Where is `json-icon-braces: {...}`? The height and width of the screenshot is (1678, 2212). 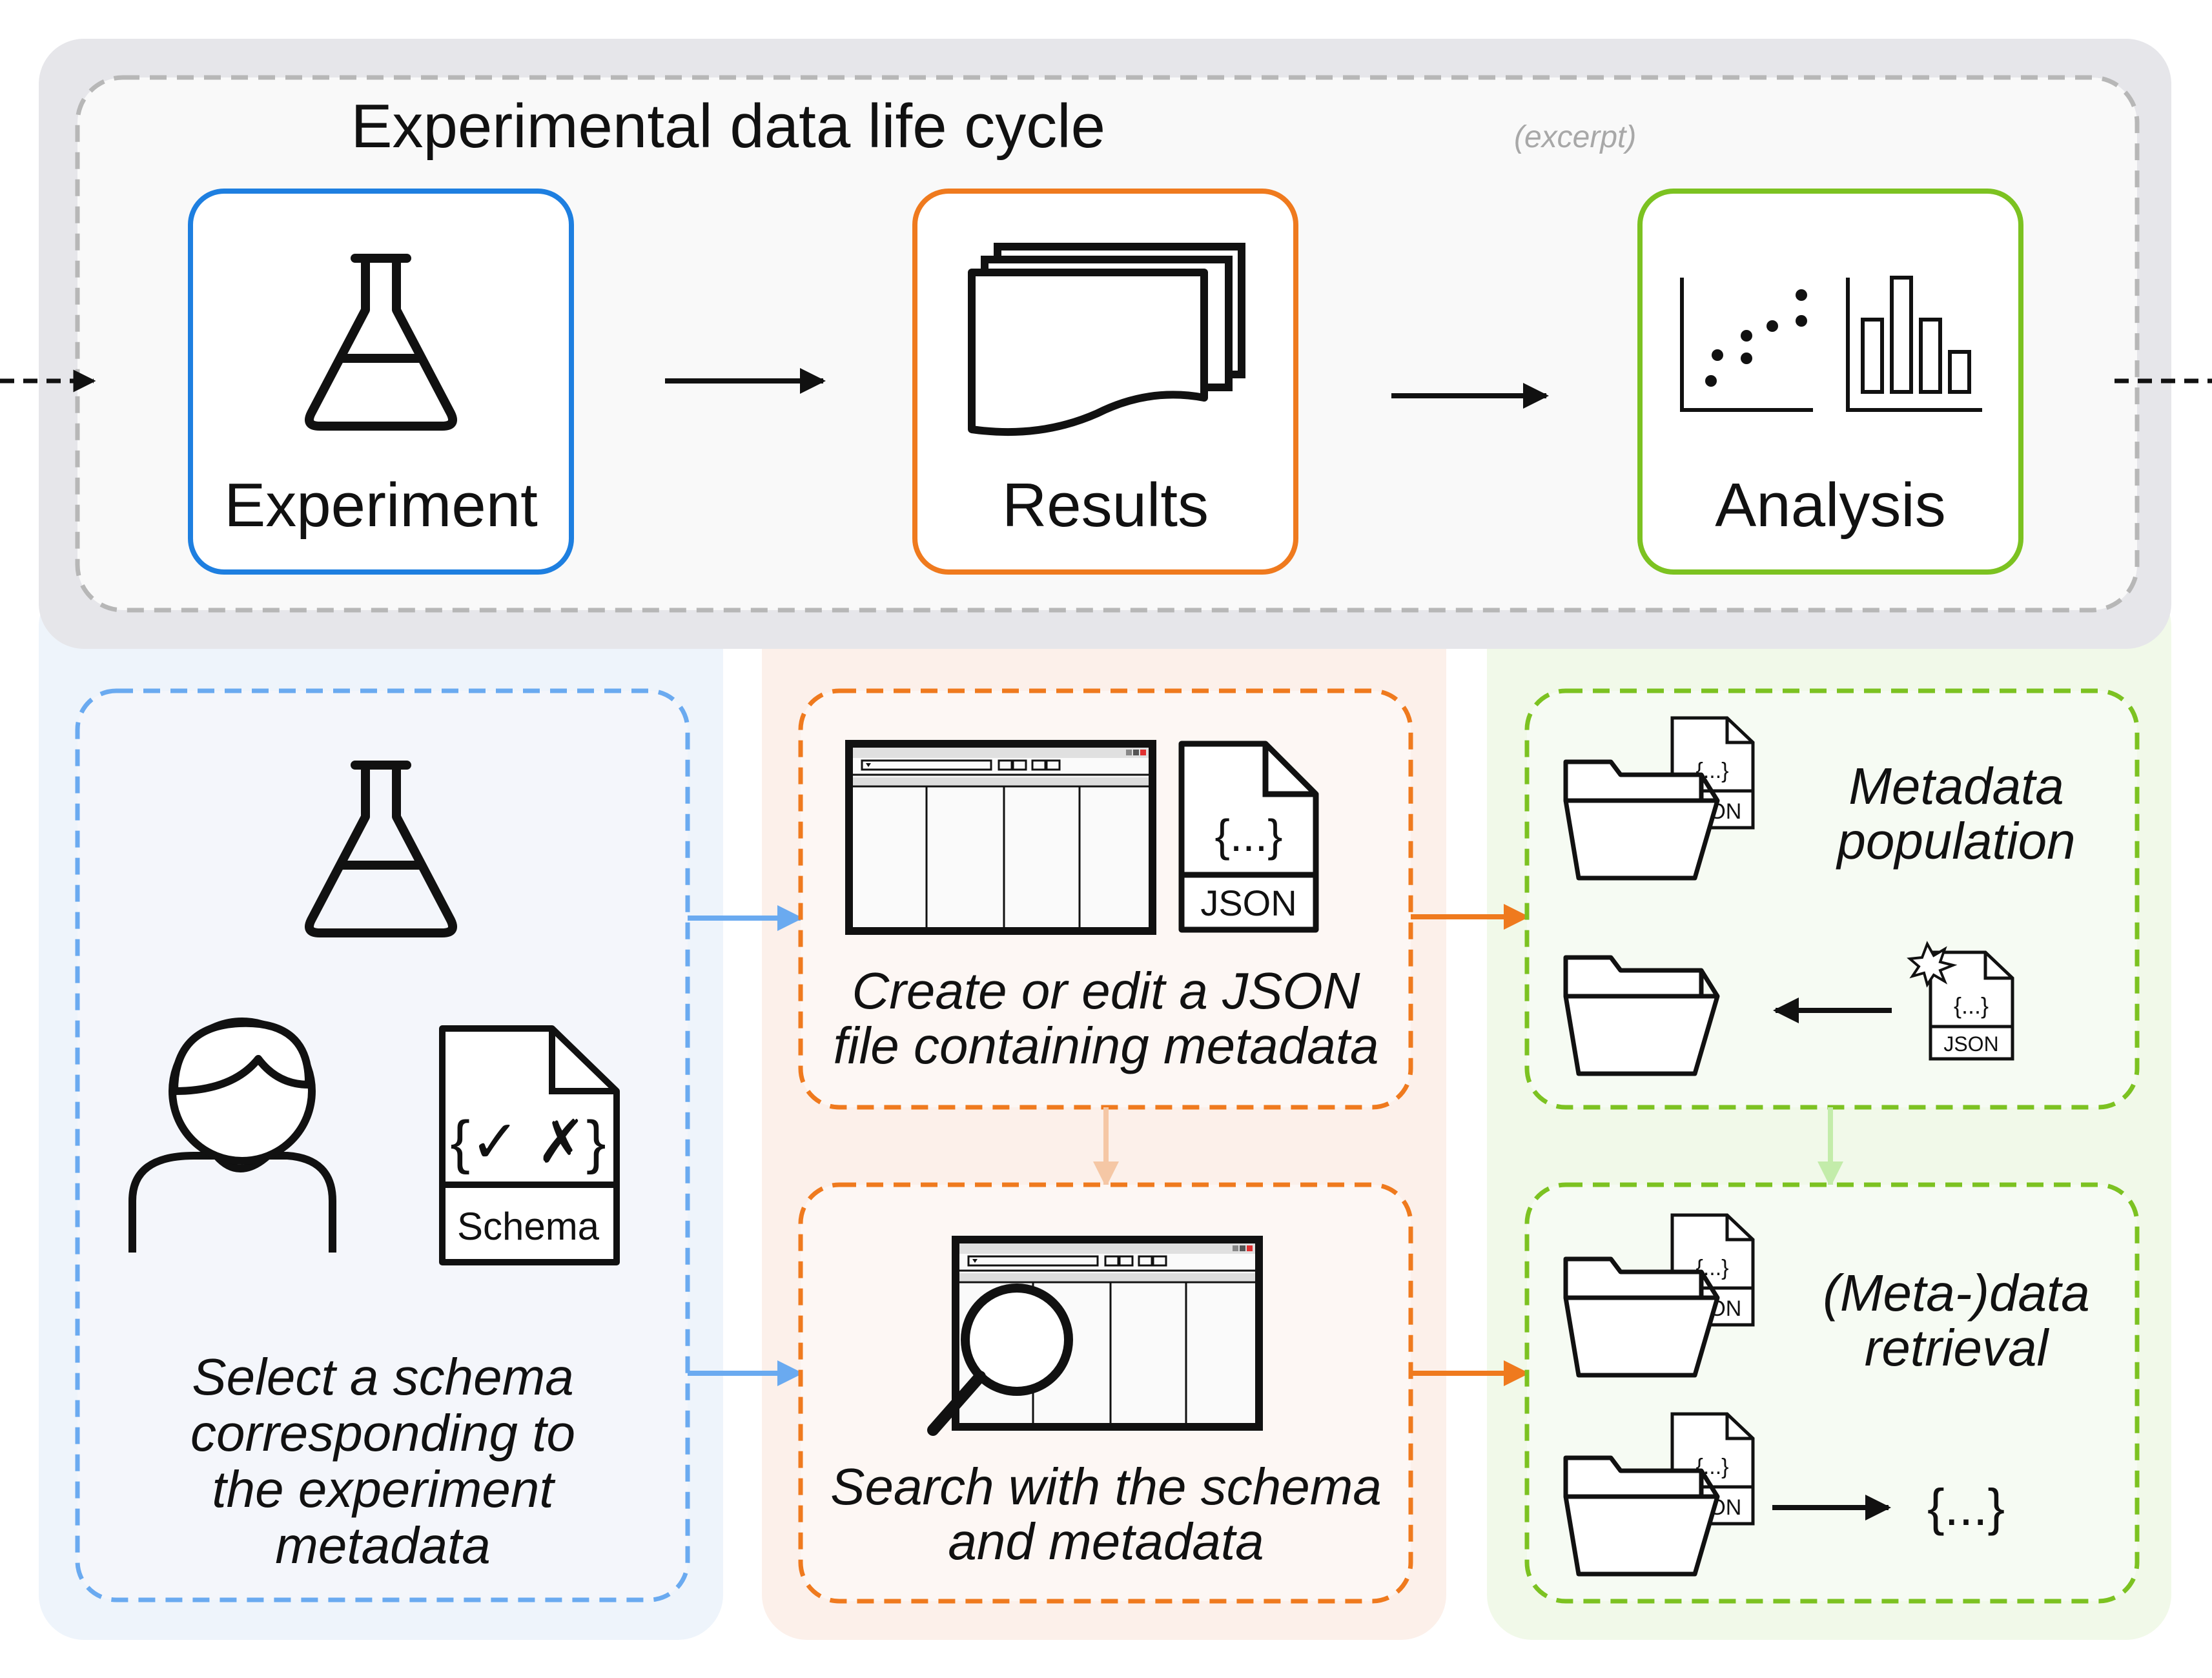 json-icon-braces: {...} is located at coordinates (1248, 835).